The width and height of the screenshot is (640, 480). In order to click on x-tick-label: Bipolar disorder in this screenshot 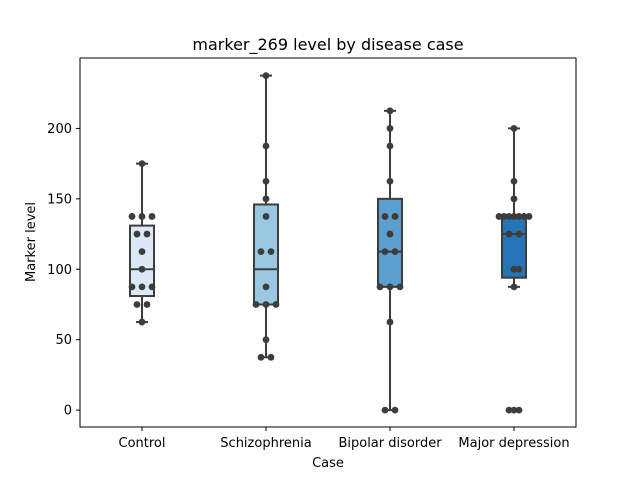, I will do `click(390, 443)`.